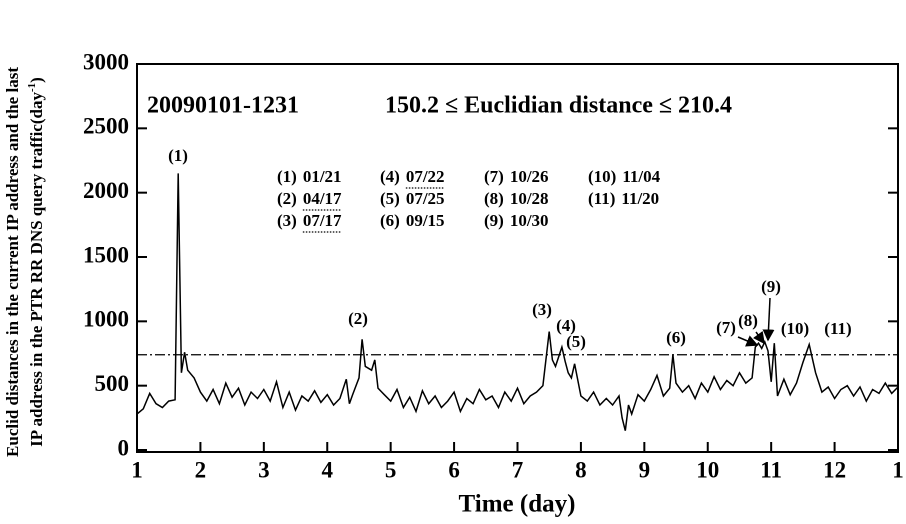 This screenshot has width=906, height=524. I want to click on y-tick-label: 0, so click(124, 447).